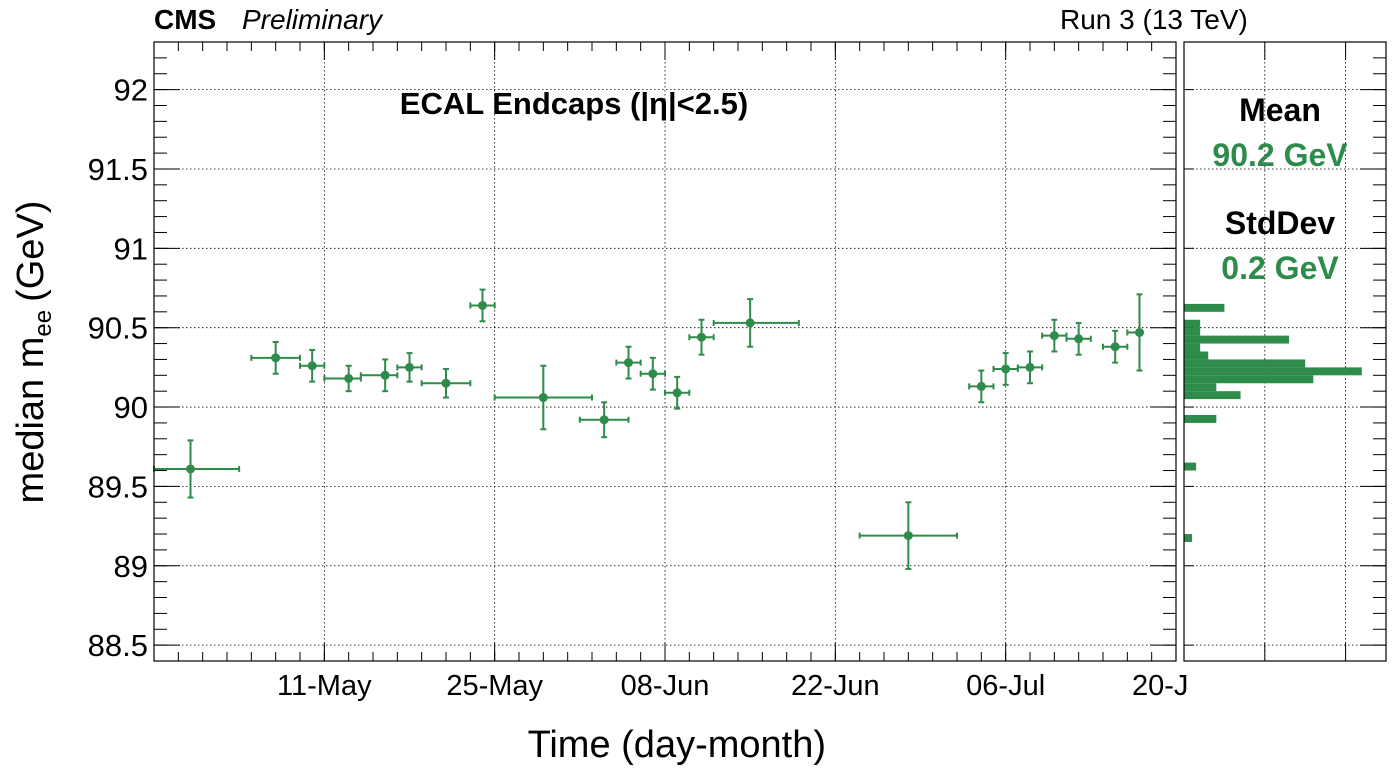 This screenshot has height=772, width=1396. What do you see at coordinates (1280, 110) in the screenshot?
I see `stat-label: Mean` at bounding box center [1280, 110].